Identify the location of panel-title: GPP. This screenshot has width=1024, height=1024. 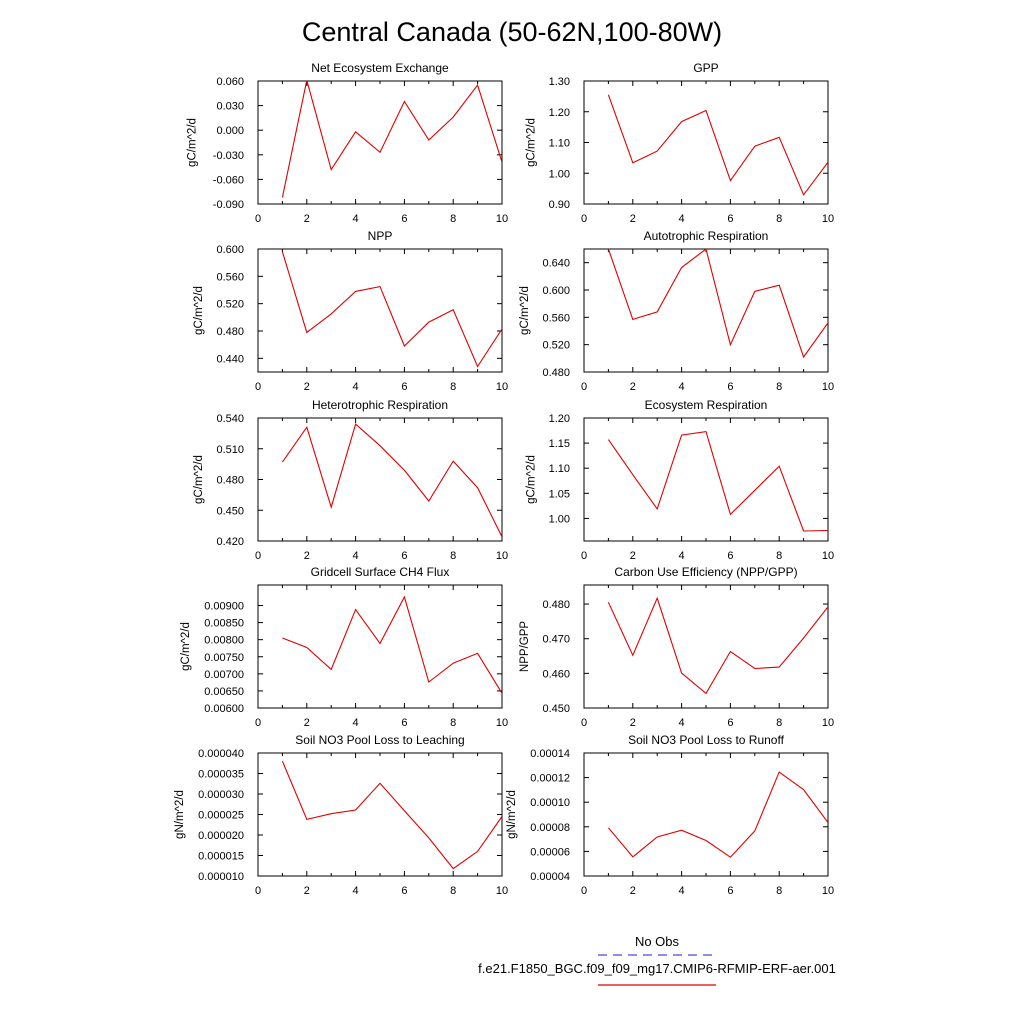
(705, 68).